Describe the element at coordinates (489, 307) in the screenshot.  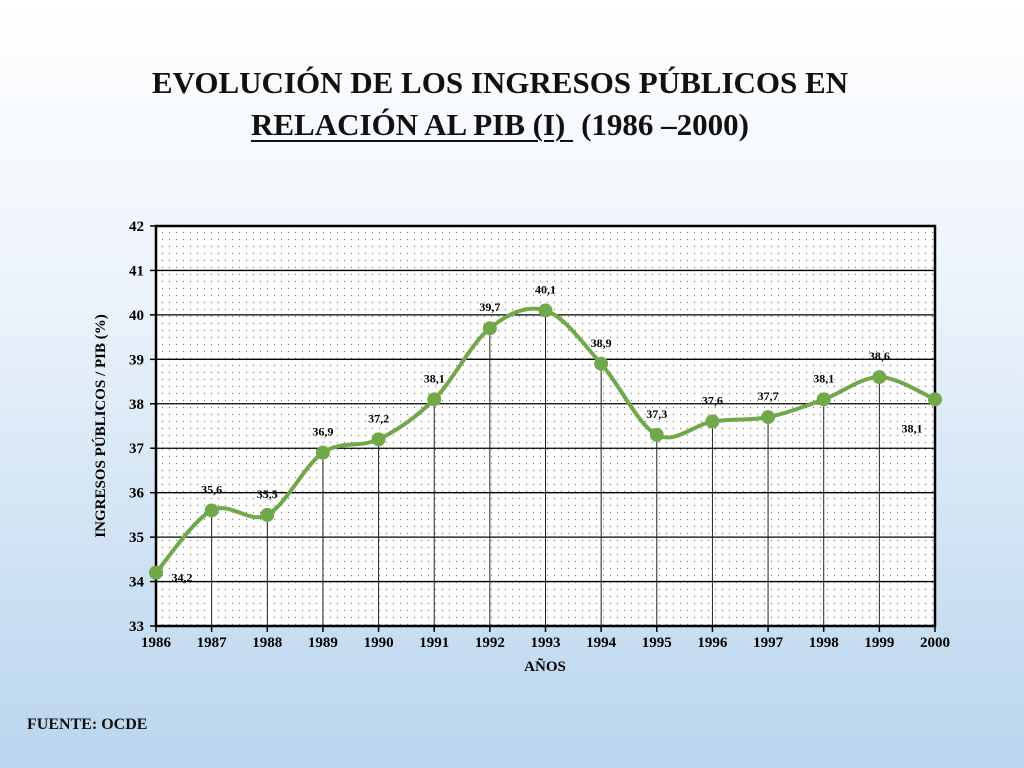
I see `data-label: 39,7` at that location.